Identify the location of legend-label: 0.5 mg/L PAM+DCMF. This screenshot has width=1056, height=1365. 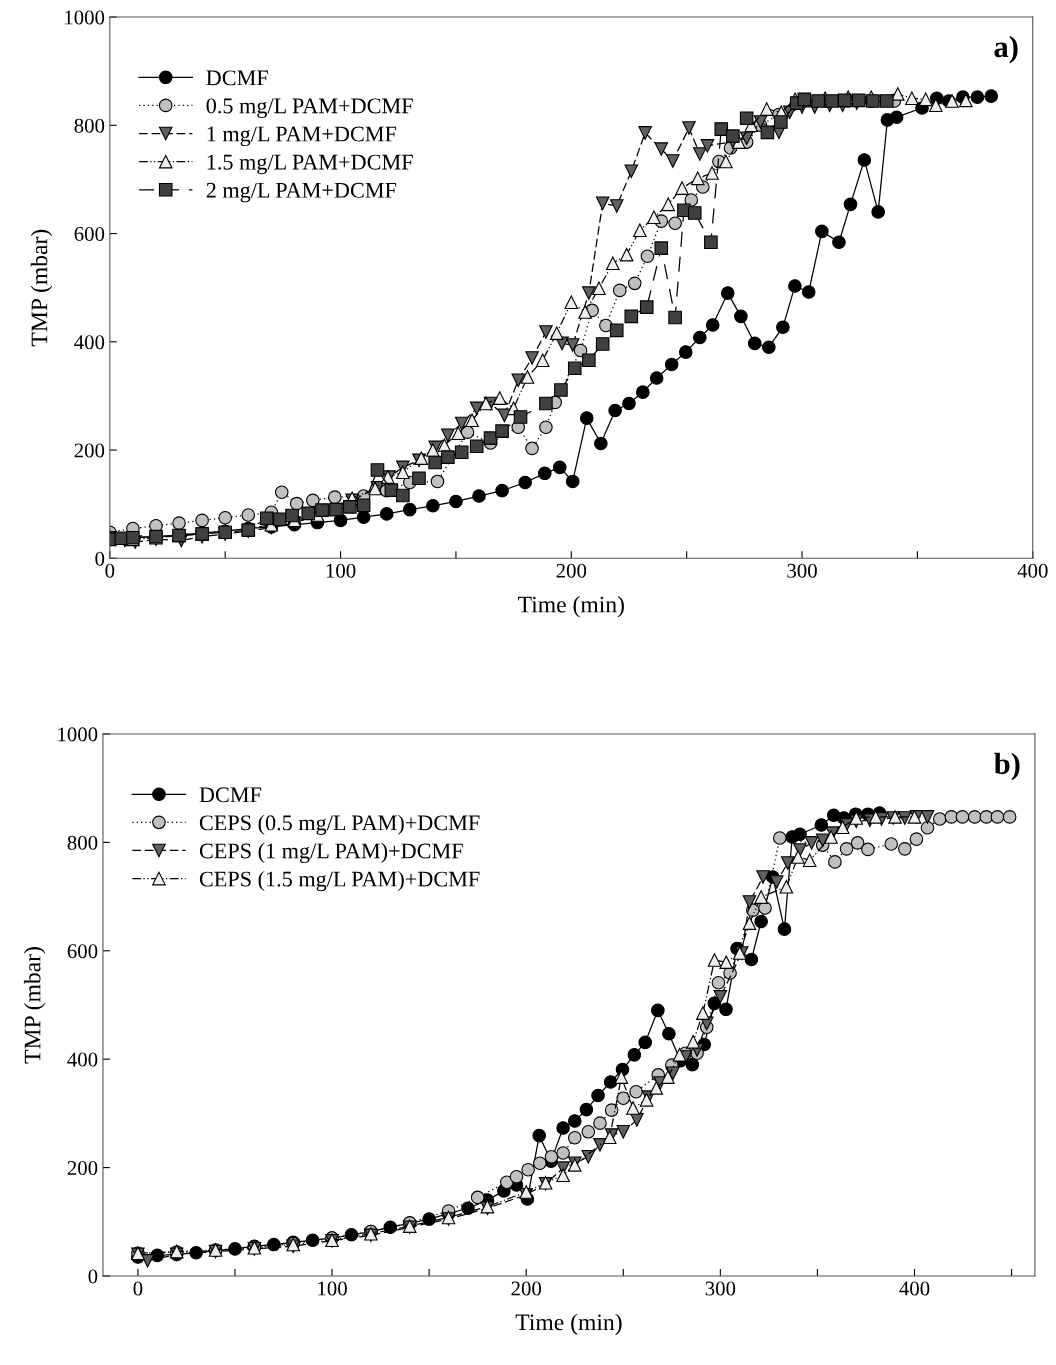
(309, 108).